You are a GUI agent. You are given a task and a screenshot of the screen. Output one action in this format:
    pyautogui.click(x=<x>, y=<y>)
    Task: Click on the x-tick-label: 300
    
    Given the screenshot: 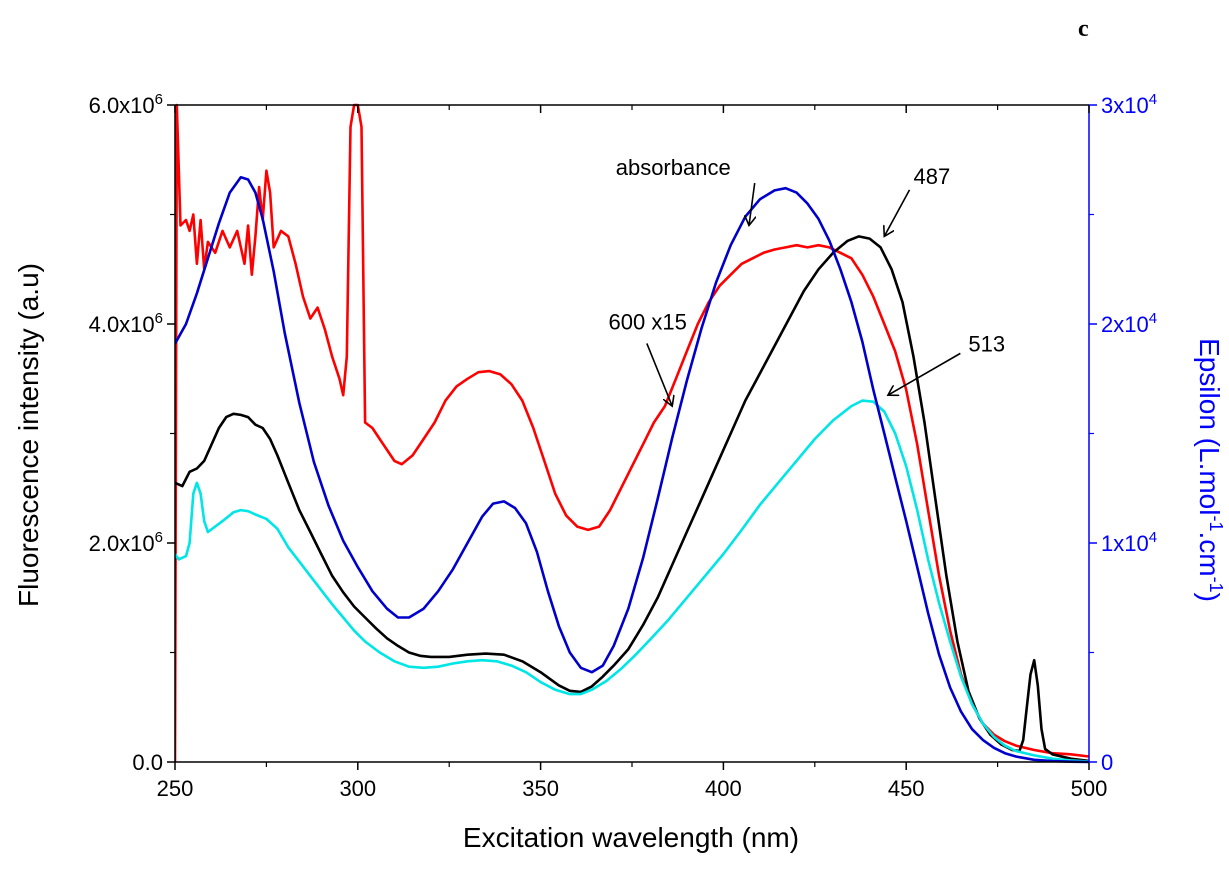 What is the action you would take?
    pyautogui.click(x=357, y=788)
    